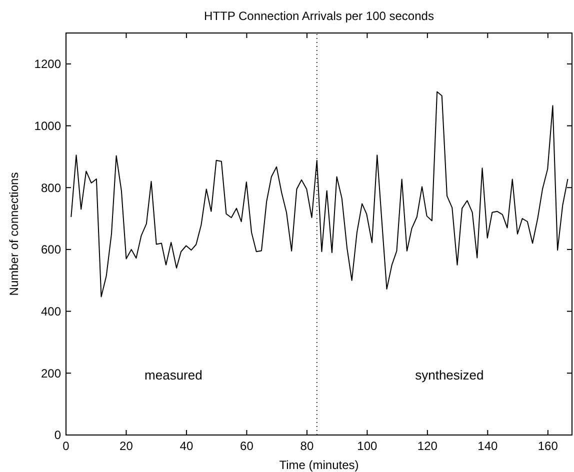 Image resolution: width=574 pixels, height=472 pixels. I want to click on x-tick-label: 0, so click(66, 446).